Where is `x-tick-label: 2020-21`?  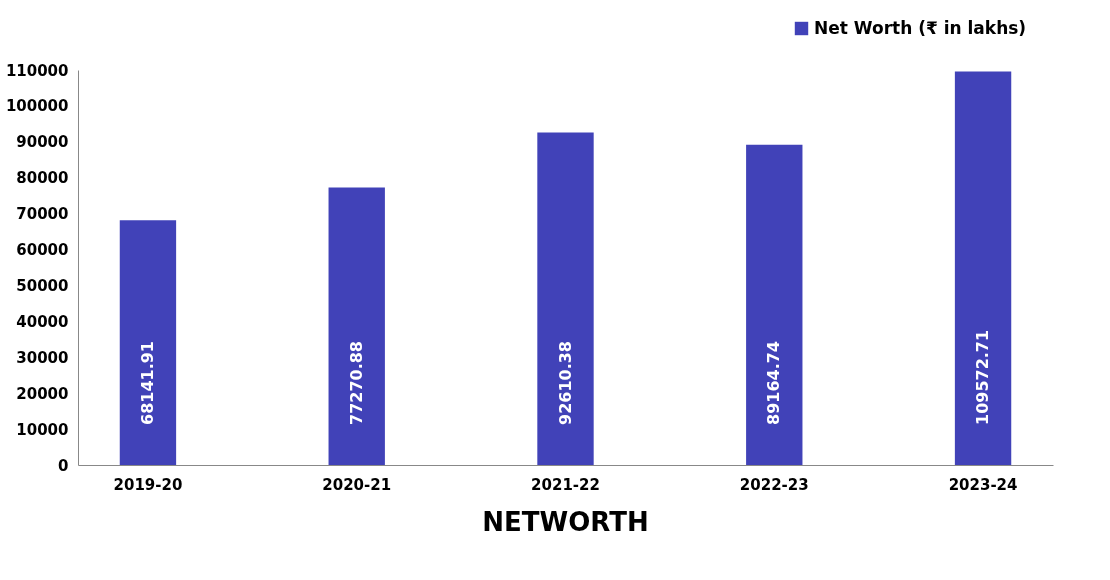 x-tick-label: 2020-21 is located at coordinates (357, 484).